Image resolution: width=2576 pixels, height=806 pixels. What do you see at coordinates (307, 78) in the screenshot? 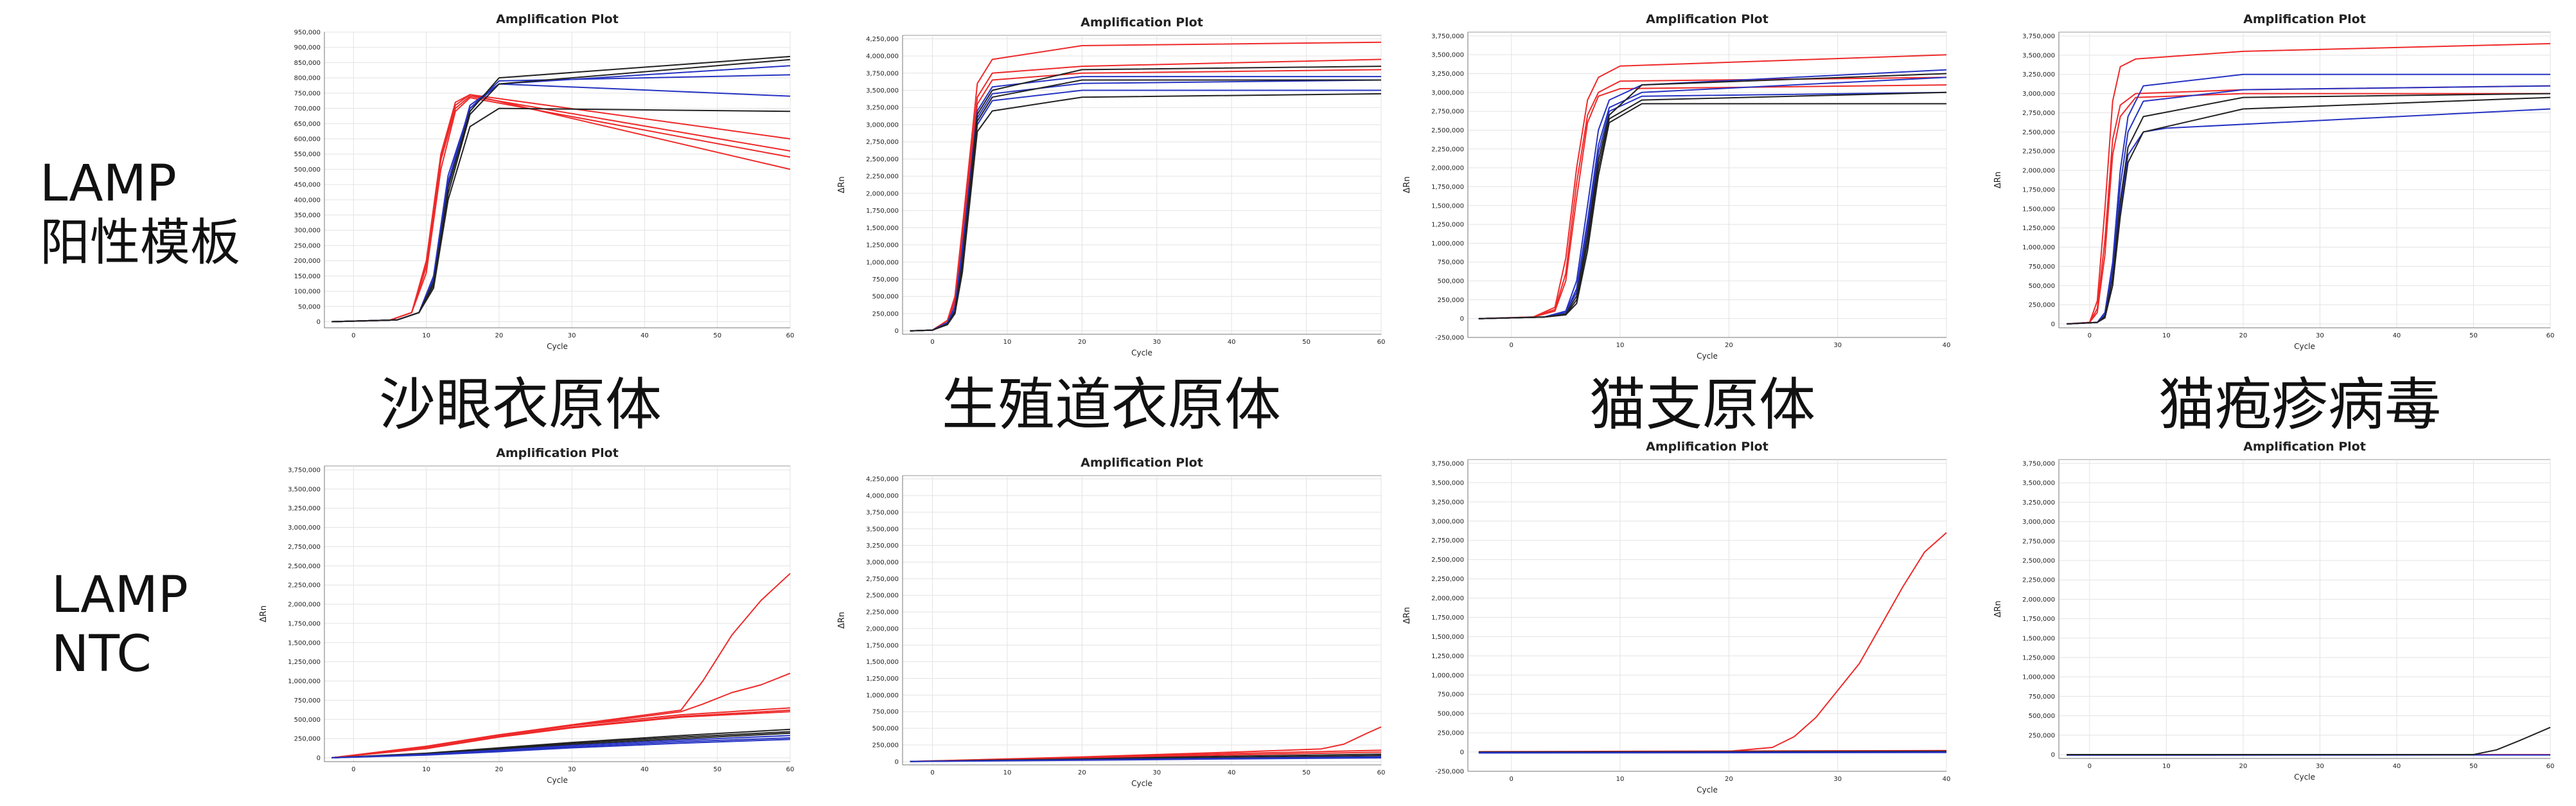
I see `y-tick-label: 800,000` at bounding box center [307, 78].